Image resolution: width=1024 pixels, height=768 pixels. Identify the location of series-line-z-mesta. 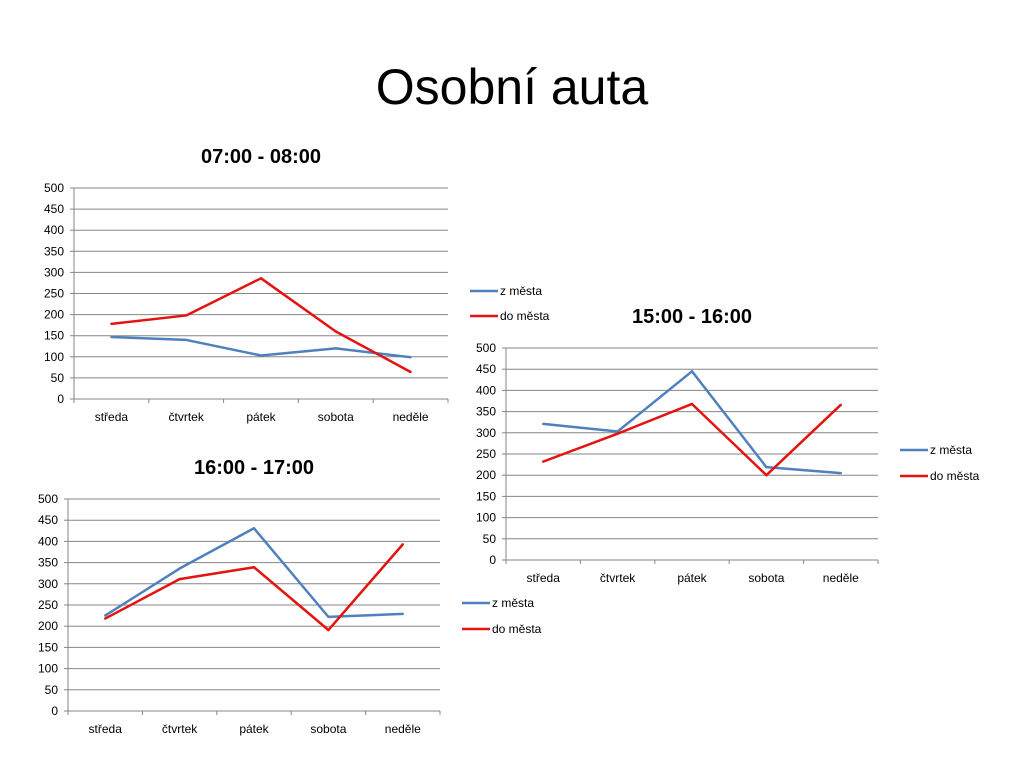
(692, 422).